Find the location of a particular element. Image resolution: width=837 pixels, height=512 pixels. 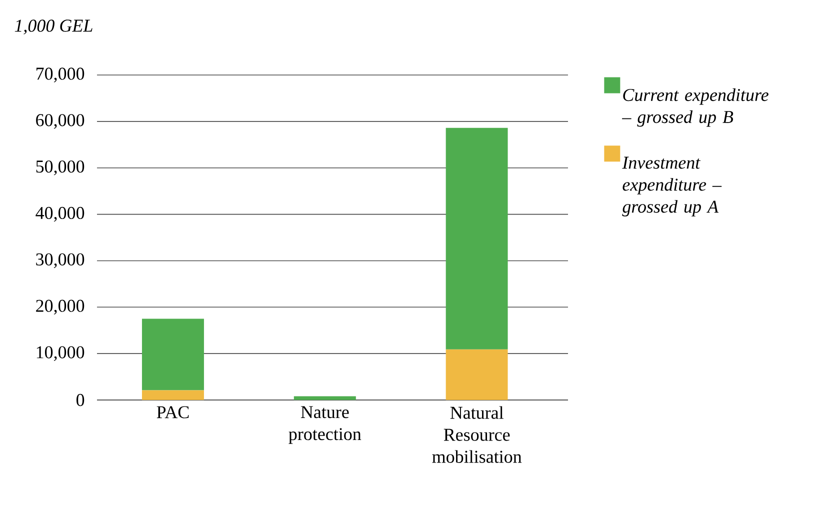

legend-label: Current expenditure – grossed up B is located at coordinates (695, 107).